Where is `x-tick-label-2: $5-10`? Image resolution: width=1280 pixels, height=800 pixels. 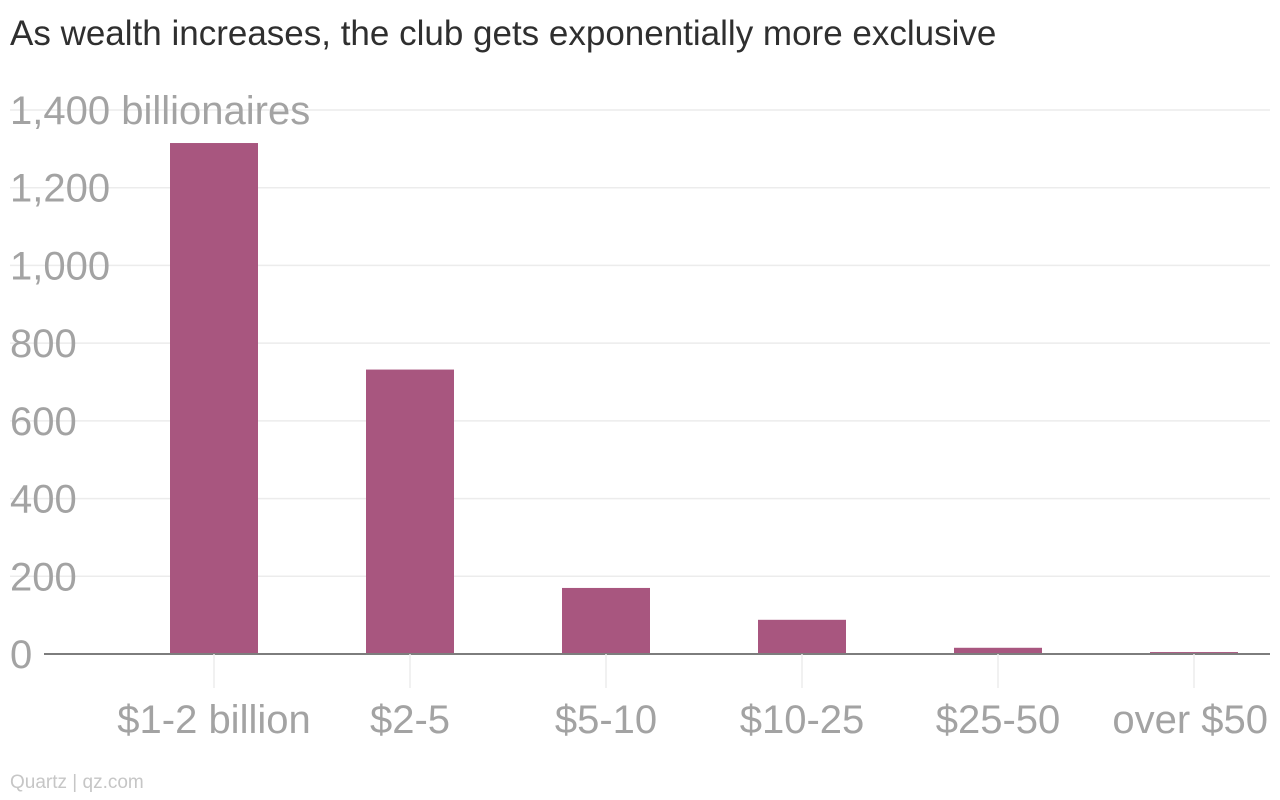 x-tick-label-2: $5-10 is located at coordinates (606, 720).